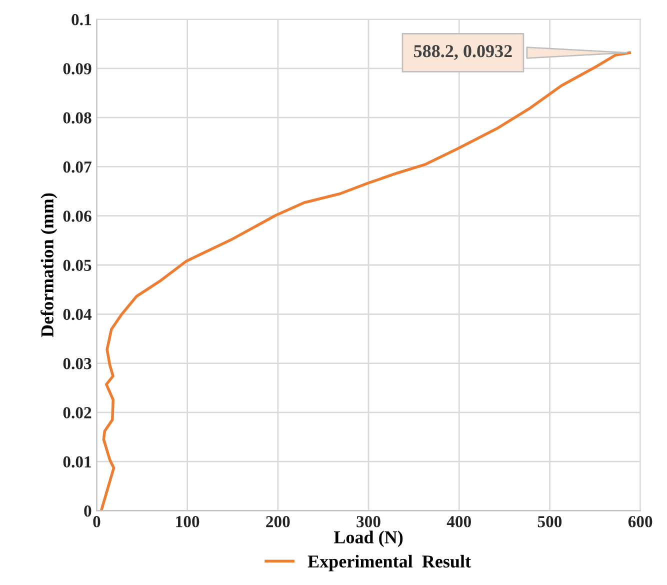 This screenshot has height=585, width=667. What do you see at coordinates (77, 266) in the screenshot?
I see `y-tick-label: 0.05` at bounding box center [77, 266].